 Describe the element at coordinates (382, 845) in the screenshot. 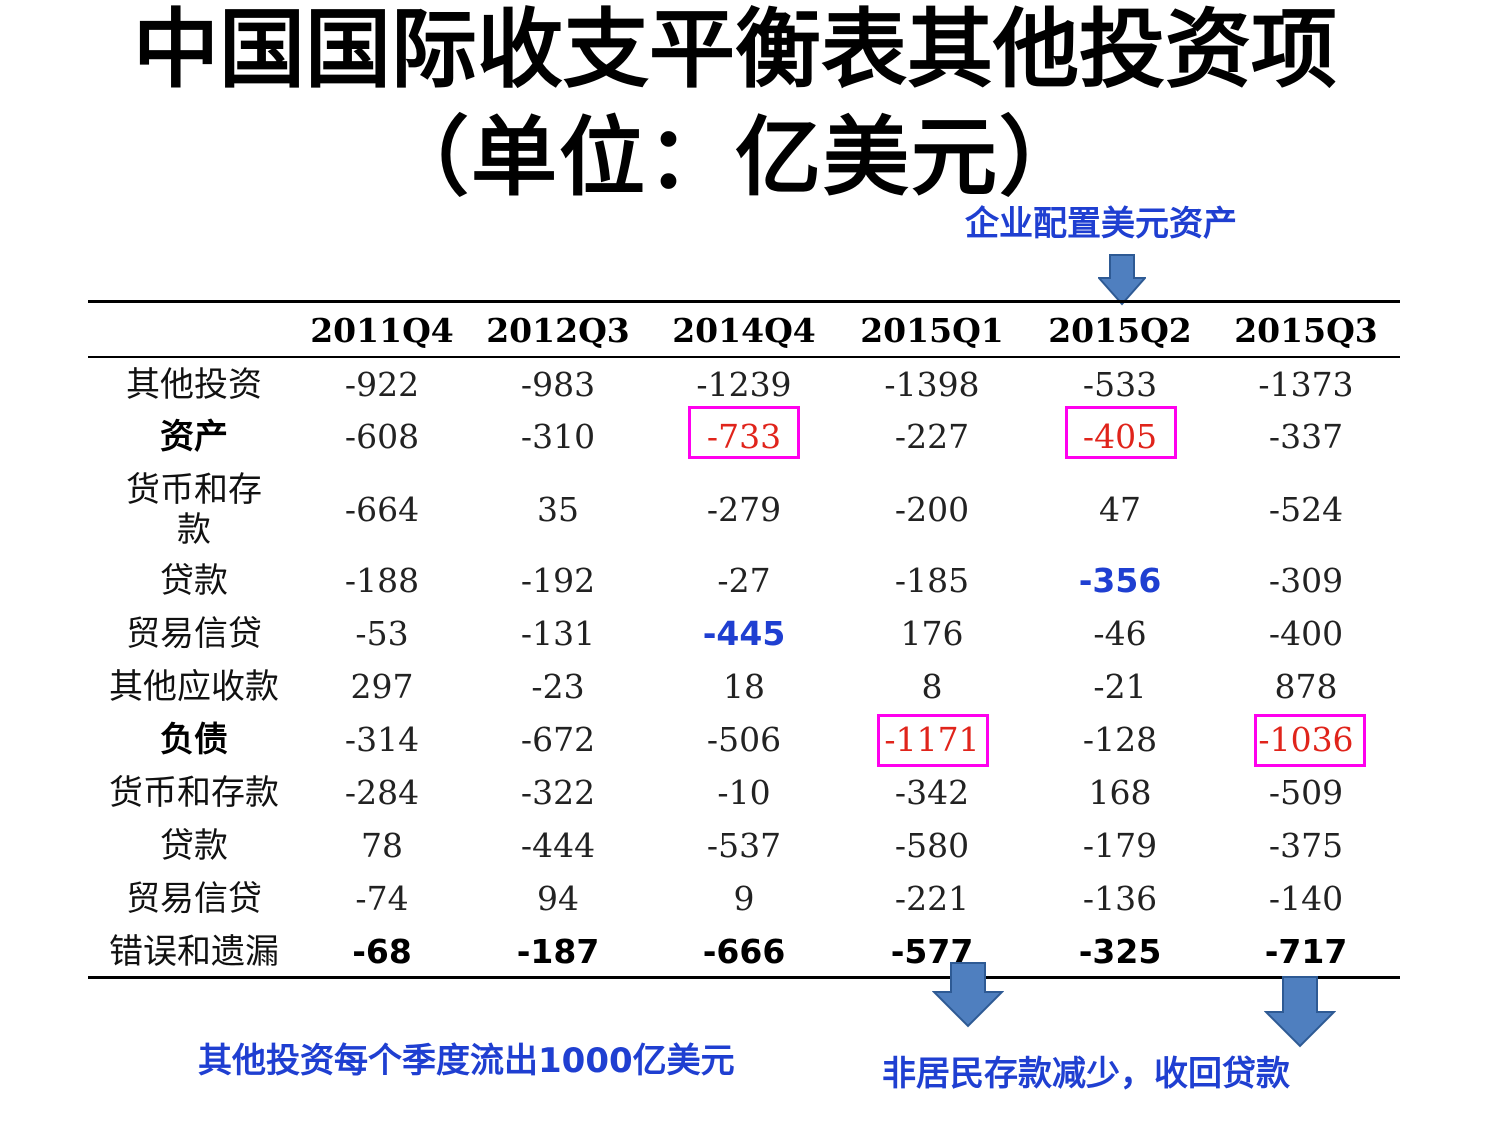

I see `table-cell: 78` at that location.